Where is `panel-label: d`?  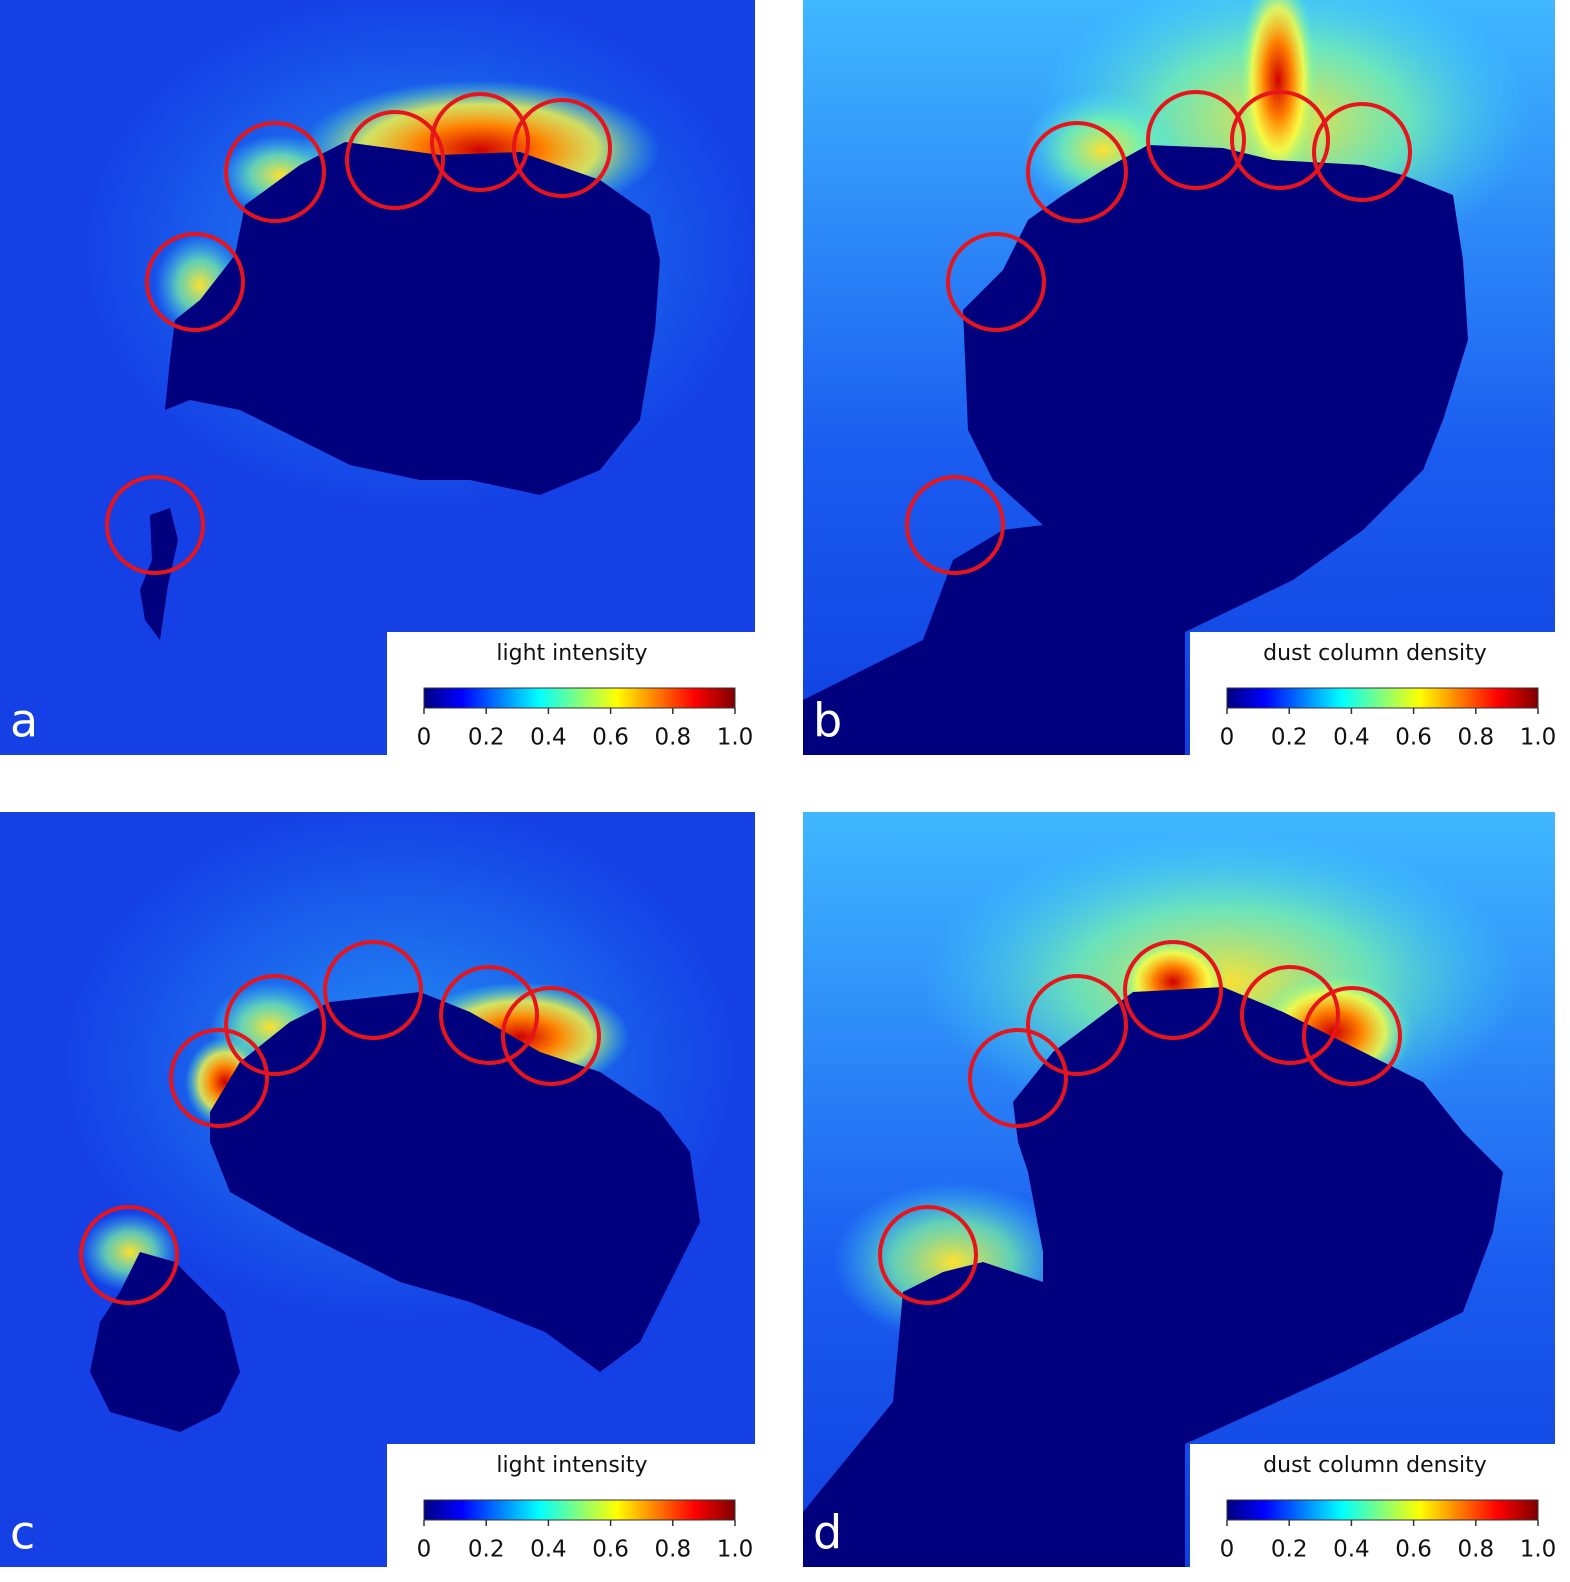
panel-label: d is located at coordinates (827, 1533).